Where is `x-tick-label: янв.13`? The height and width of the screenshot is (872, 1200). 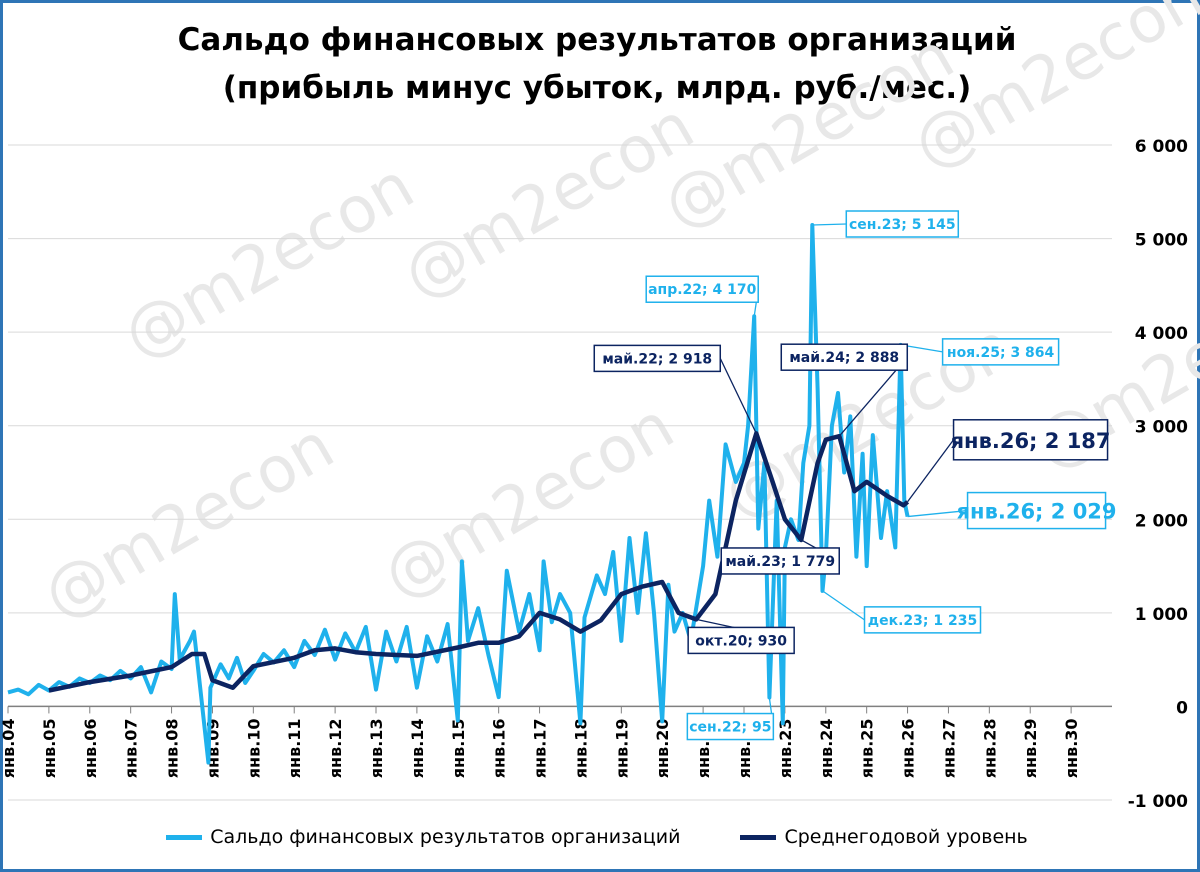 x-tick-label: янв.13 is located at coordinates (376, 748).